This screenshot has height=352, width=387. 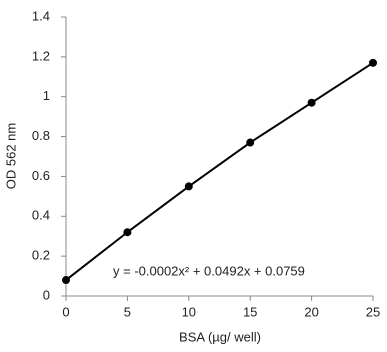 I want to click on x-tick-label: 10, so click(x=189, y=311).